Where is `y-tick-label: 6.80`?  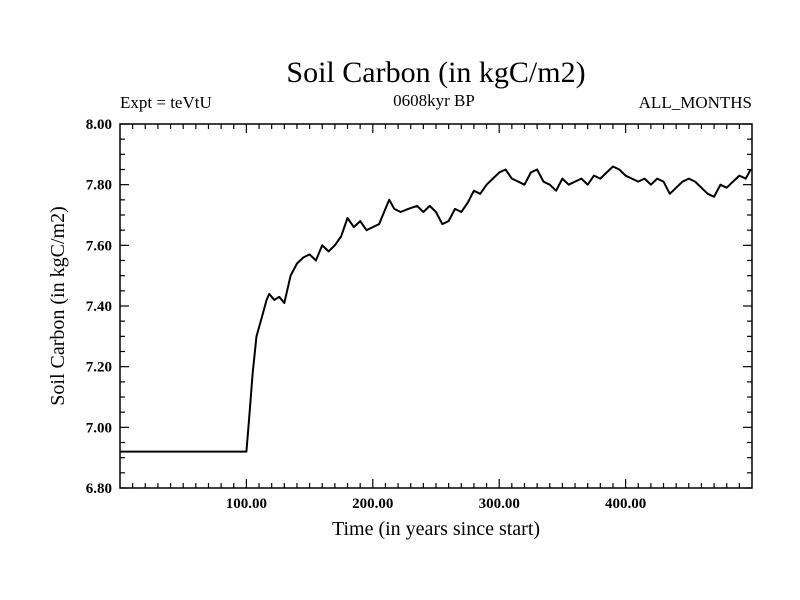
y-tick-label: 6.80 is located at coordinates (99, 489).